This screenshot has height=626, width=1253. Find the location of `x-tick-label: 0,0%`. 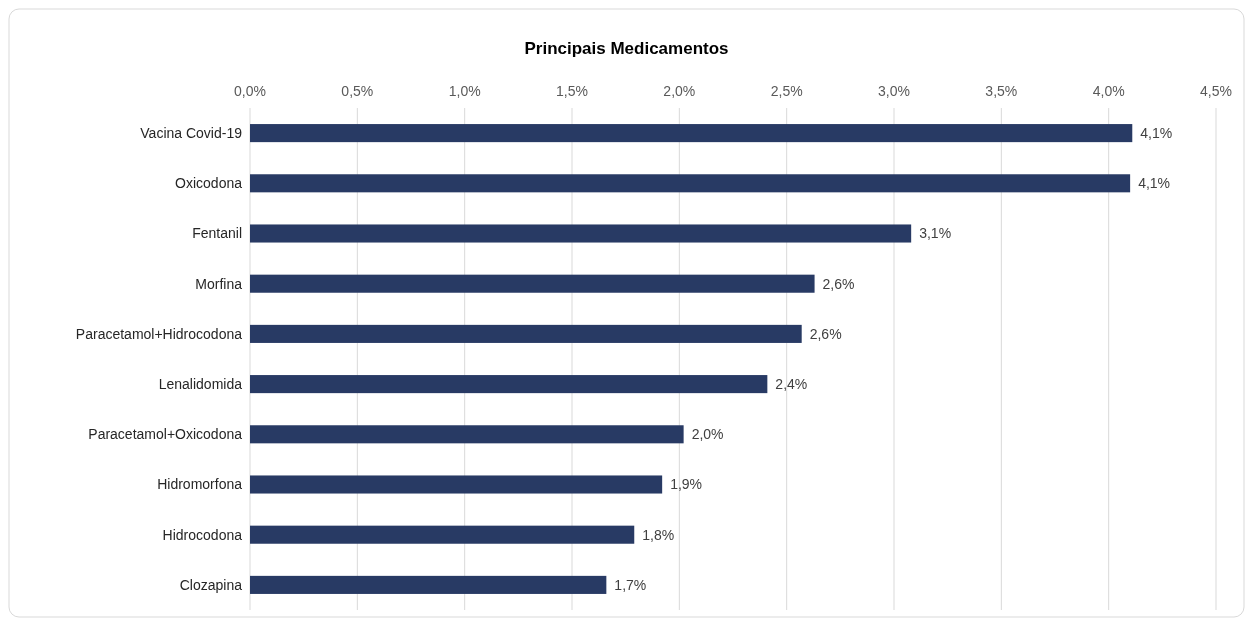

x-tick-label: 0,0% is located at coordinates (250, 91).